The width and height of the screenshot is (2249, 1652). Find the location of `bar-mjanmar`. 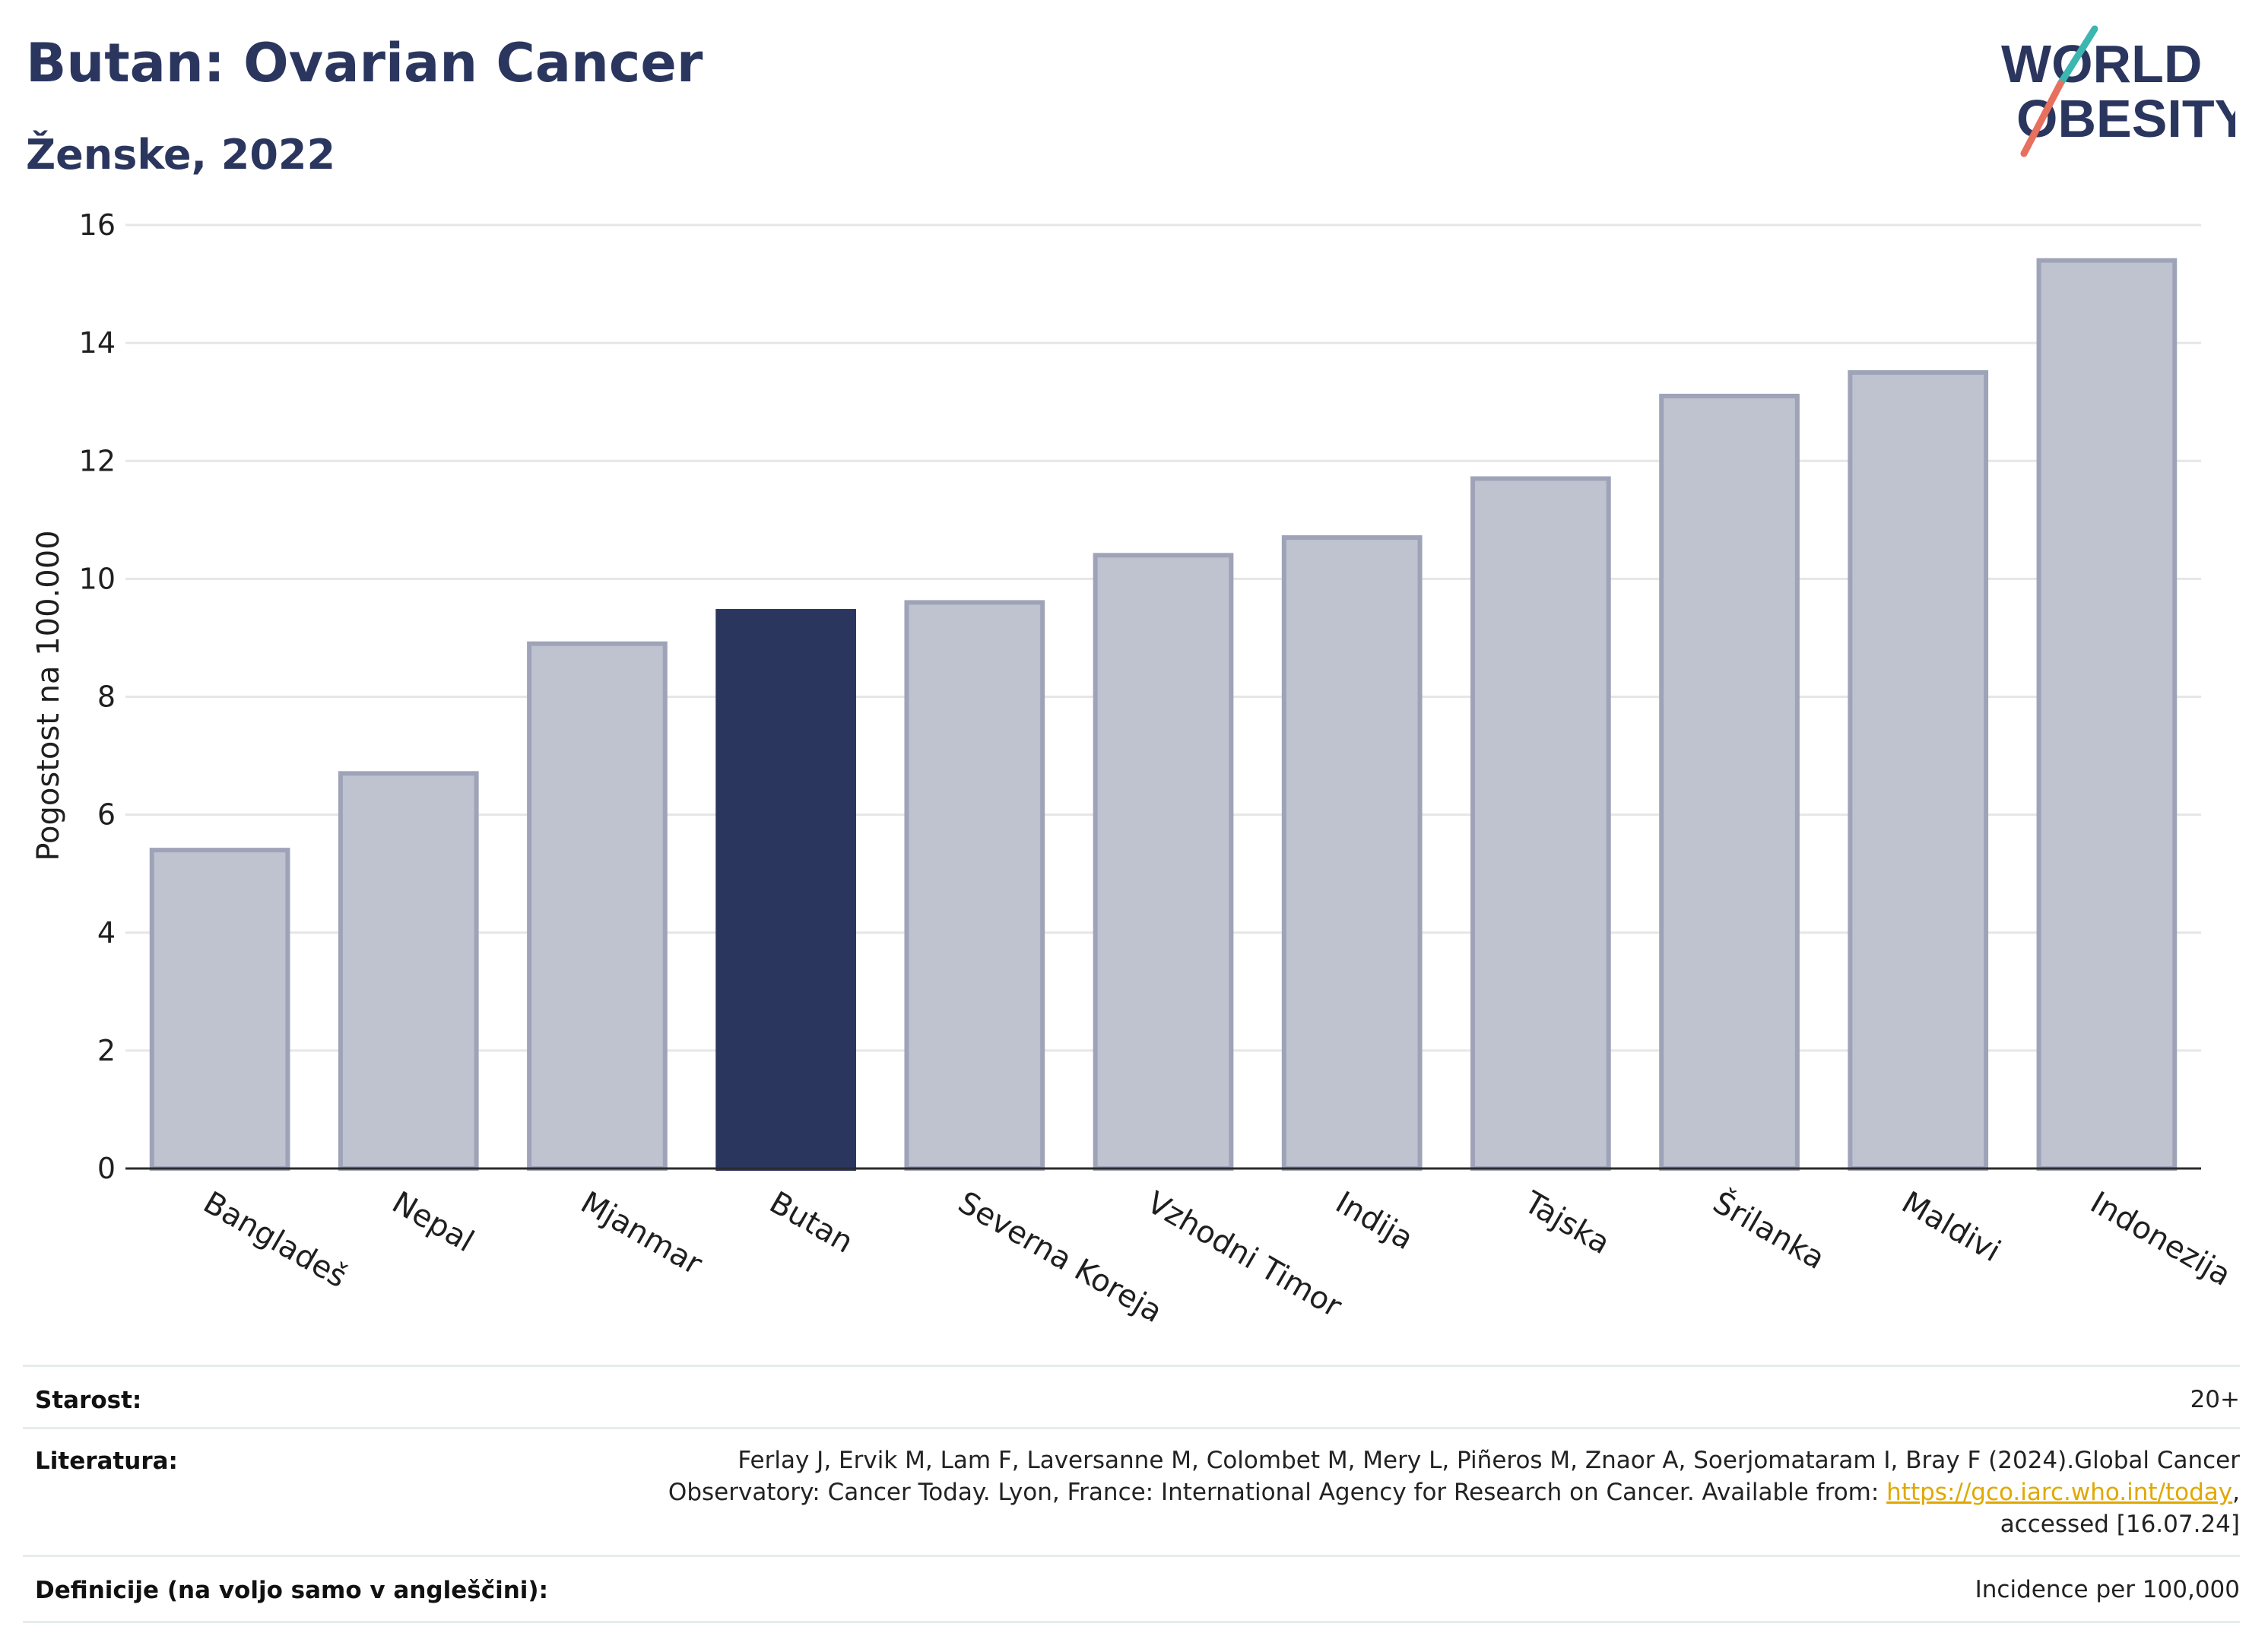

bar-mjanmar is located at coordinates (597, 906).